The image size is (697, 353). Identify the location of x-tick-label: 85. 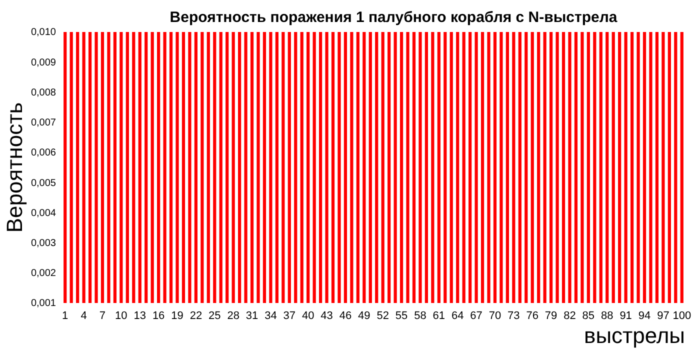
(588, 316).